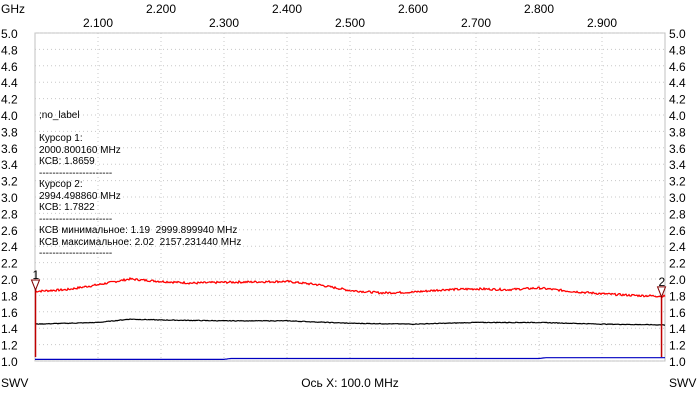 The width and height of the screenshot is (700, 400). What do you see at coordinates (350, 383) in the screenshot?
I see `x-axis-label: Ось X: 100.0 MHz` at bounding box center [350, 383].